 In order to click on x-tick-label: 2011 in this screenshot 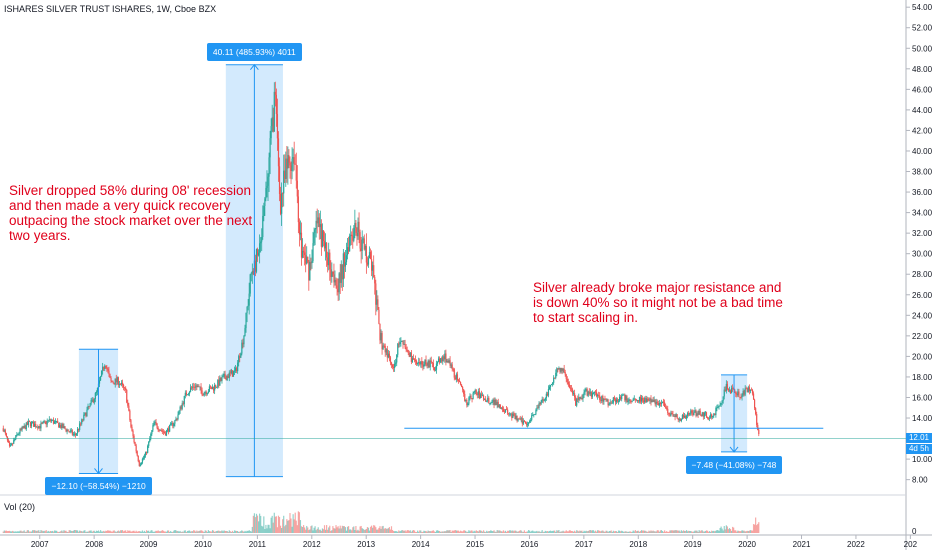, I will do `click(258, 544)`.